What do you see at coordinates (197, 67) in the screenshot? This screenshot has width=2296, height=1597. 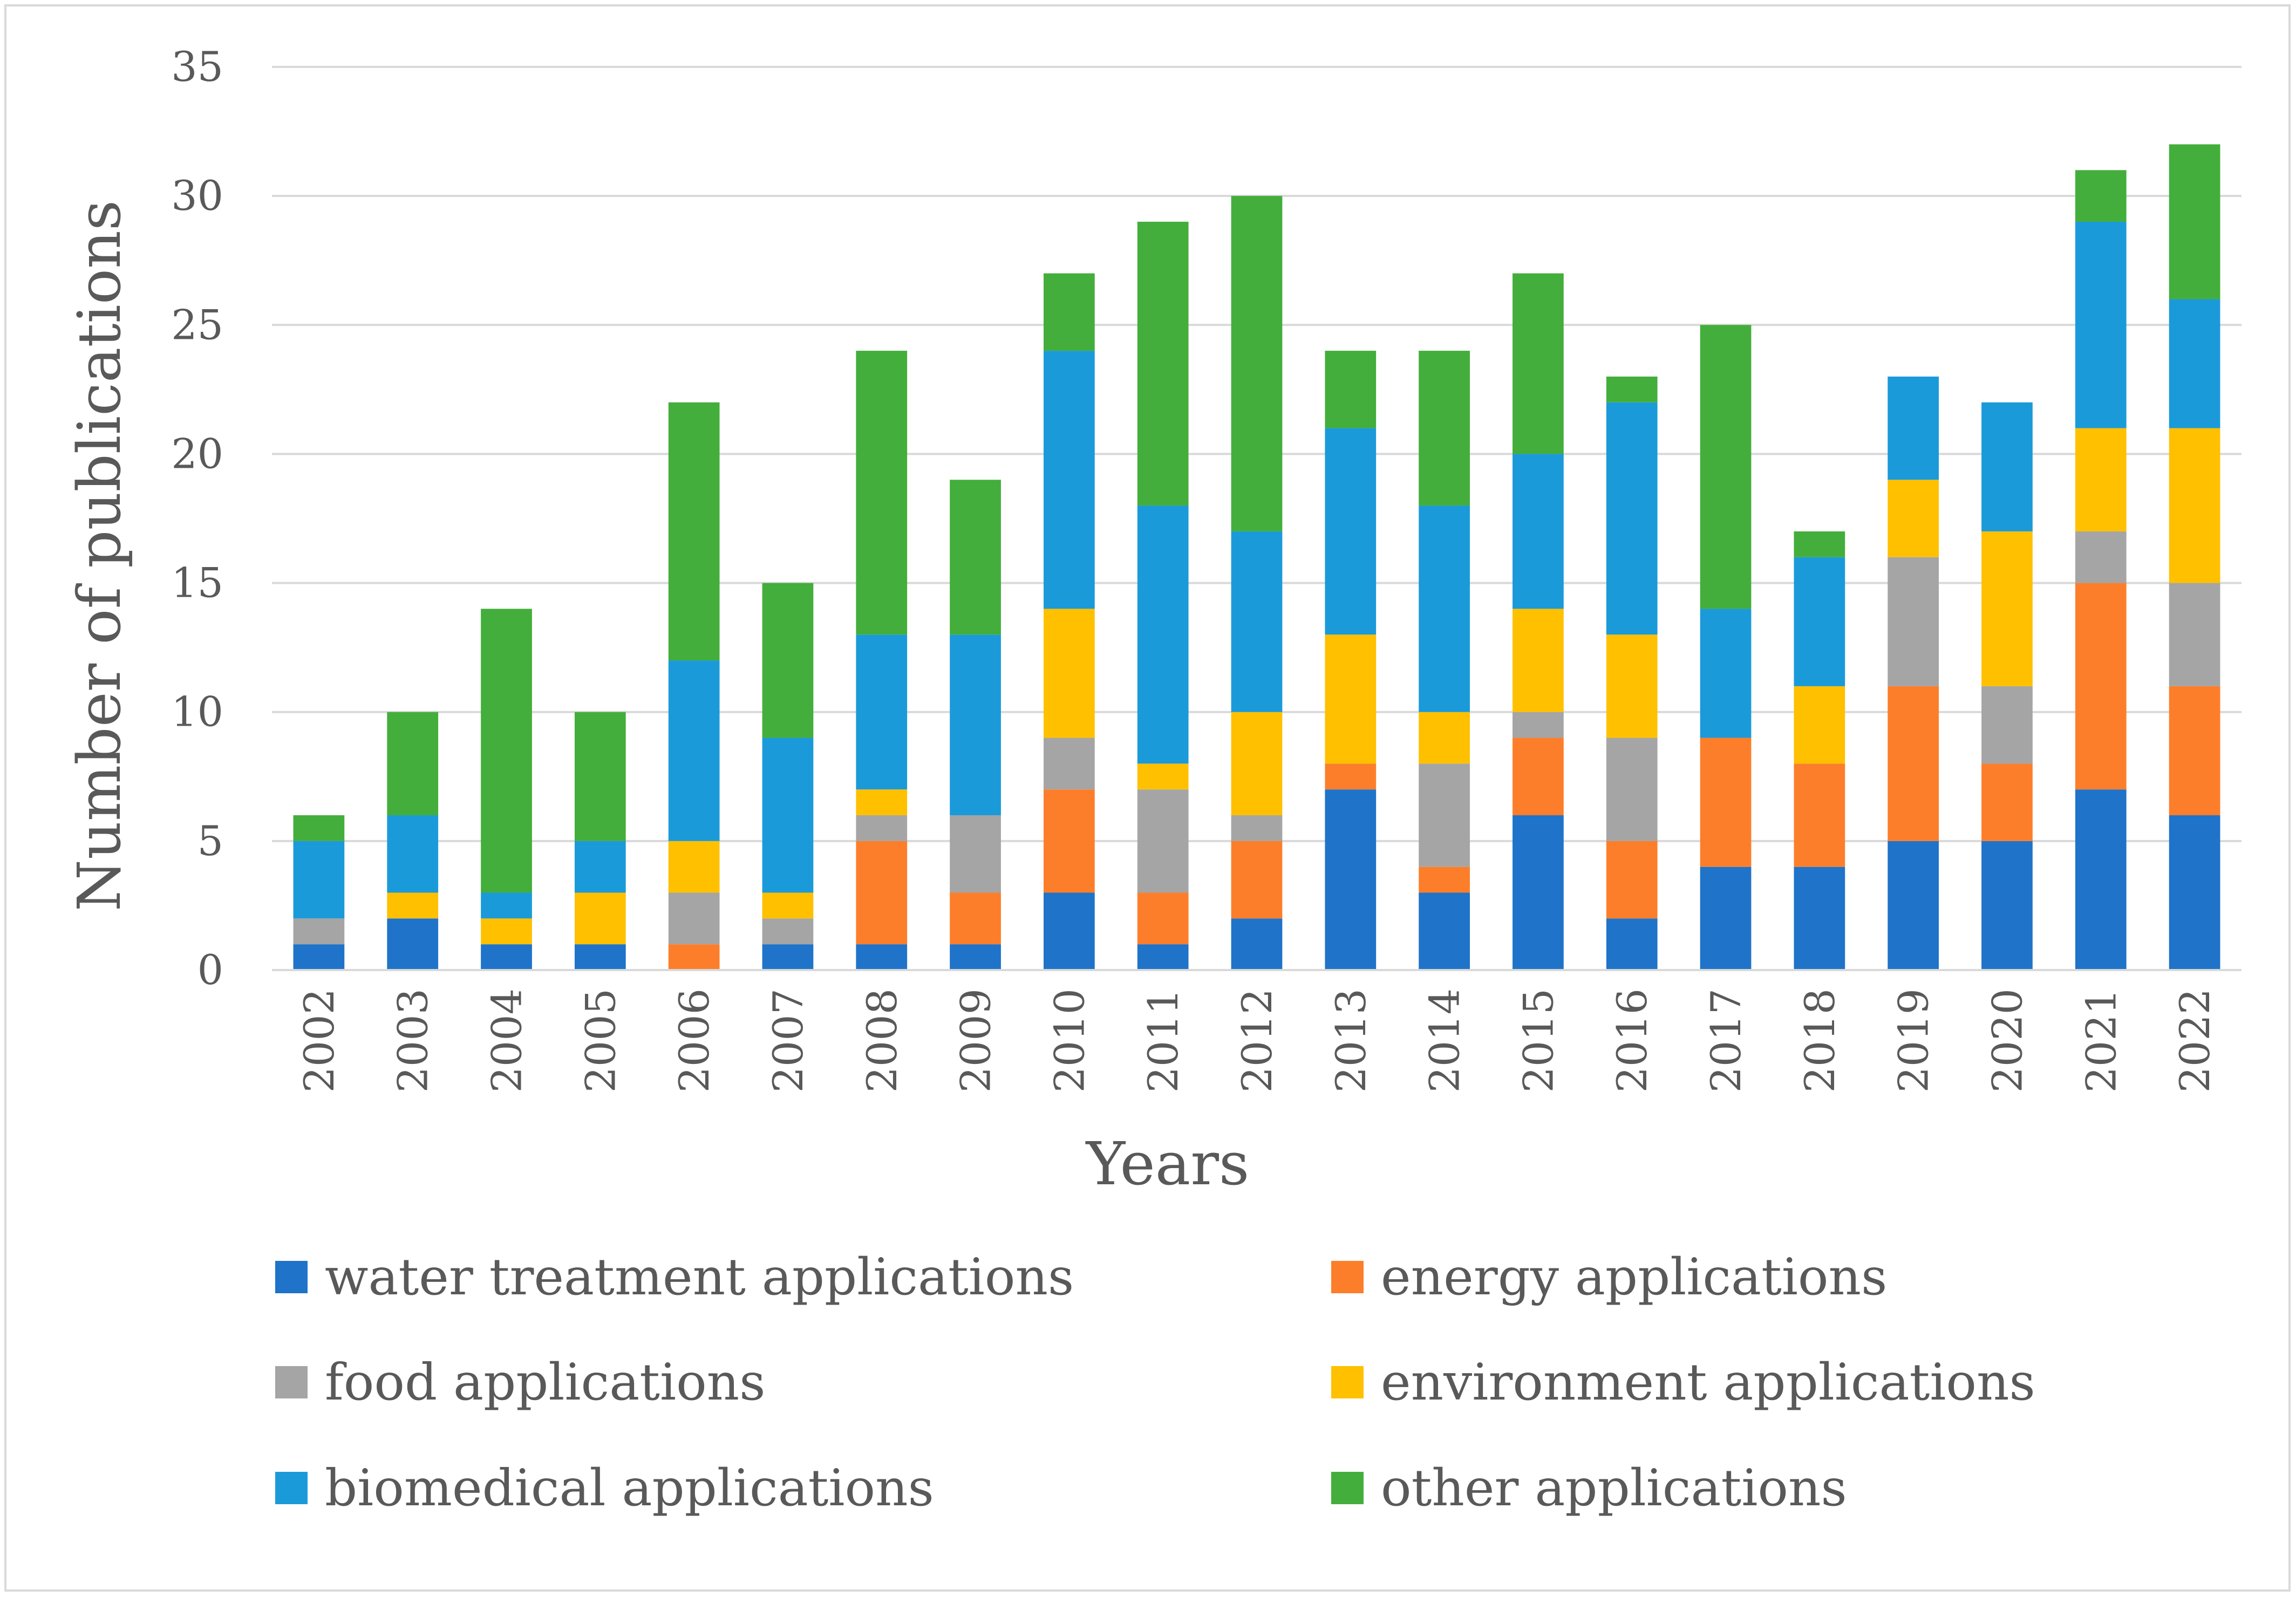 I see `y-tick-label: 35` at bounding box center [197, 67].